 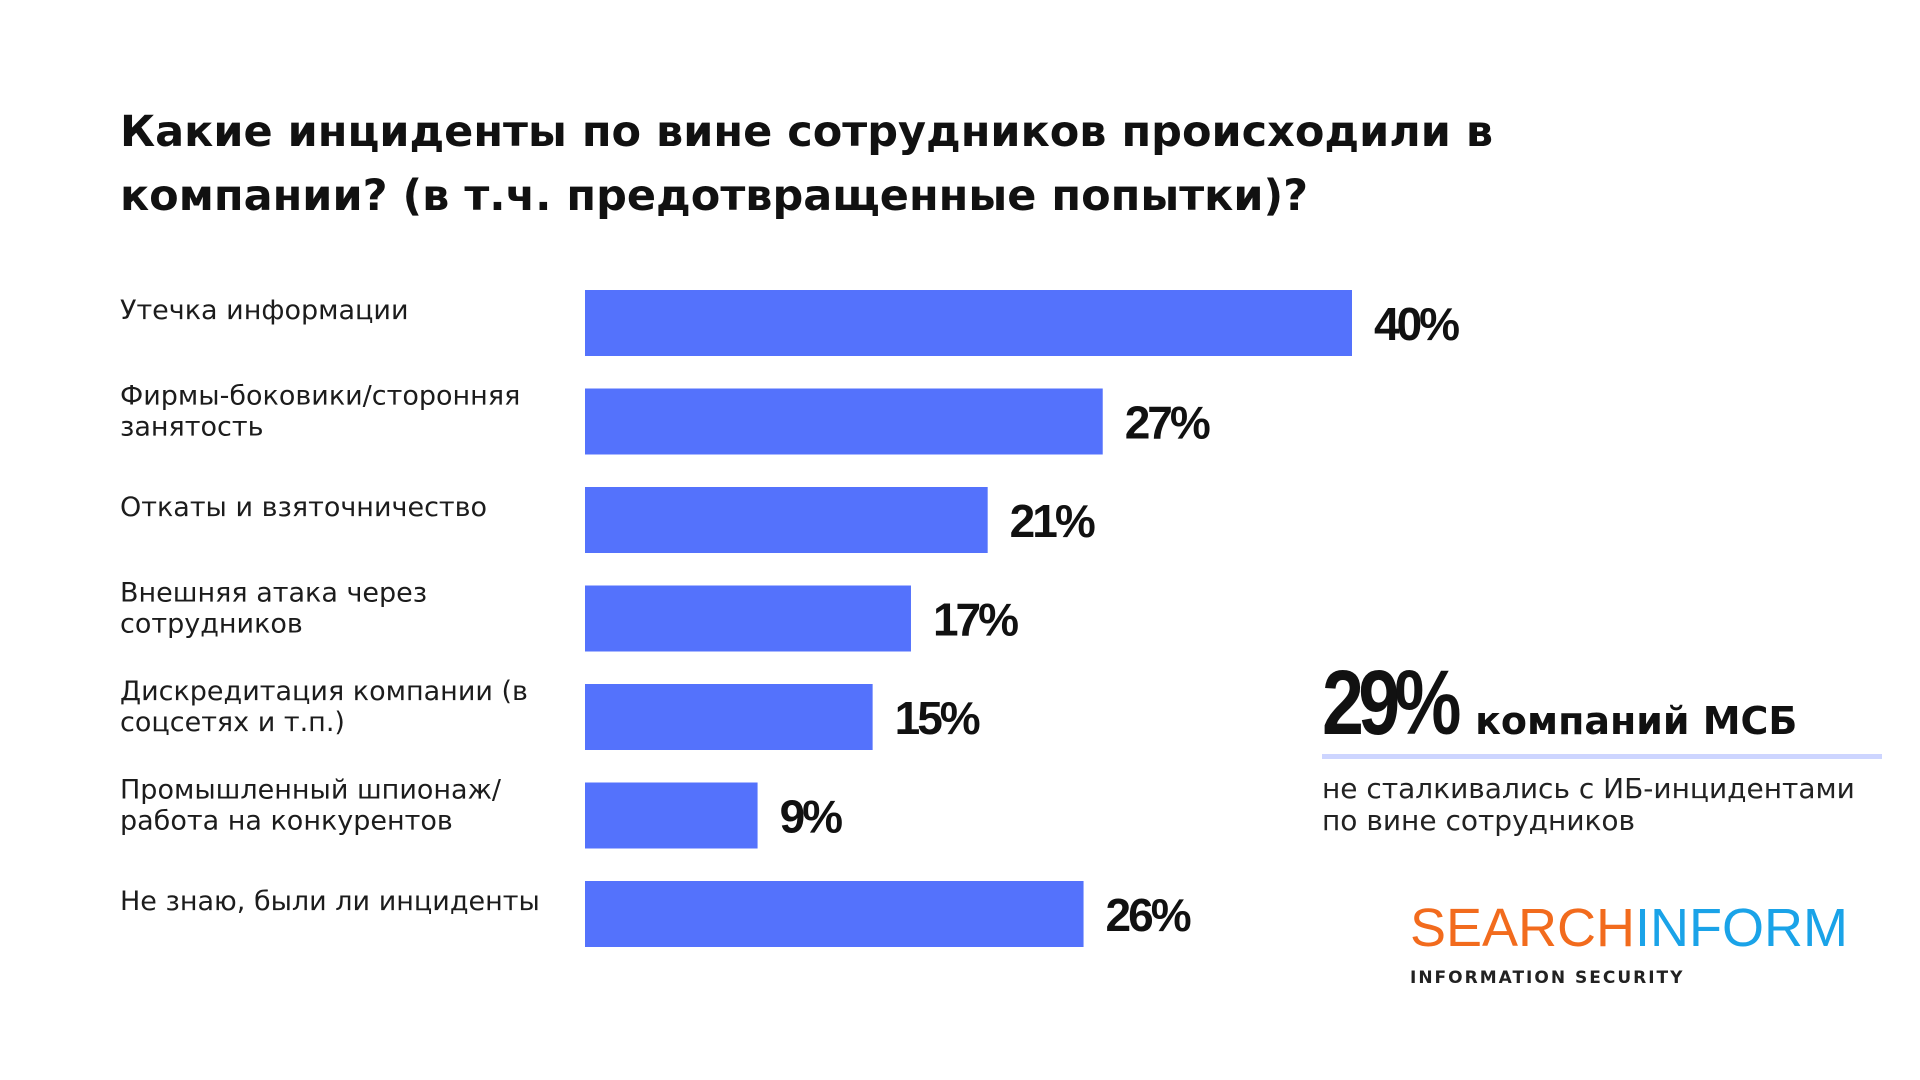 I want to click on category-label-4-line-1: соцсетях и т.п.), so click(x=232, y=722).